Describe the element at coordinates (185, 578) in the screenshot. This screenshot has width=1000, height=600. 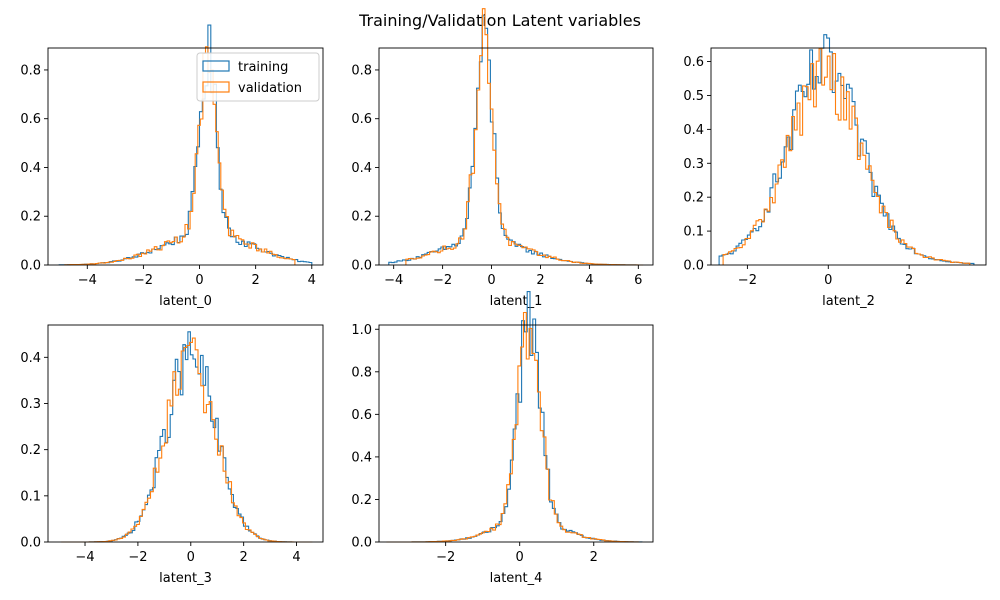
I see `x-axis-label: latent_3` at that location.